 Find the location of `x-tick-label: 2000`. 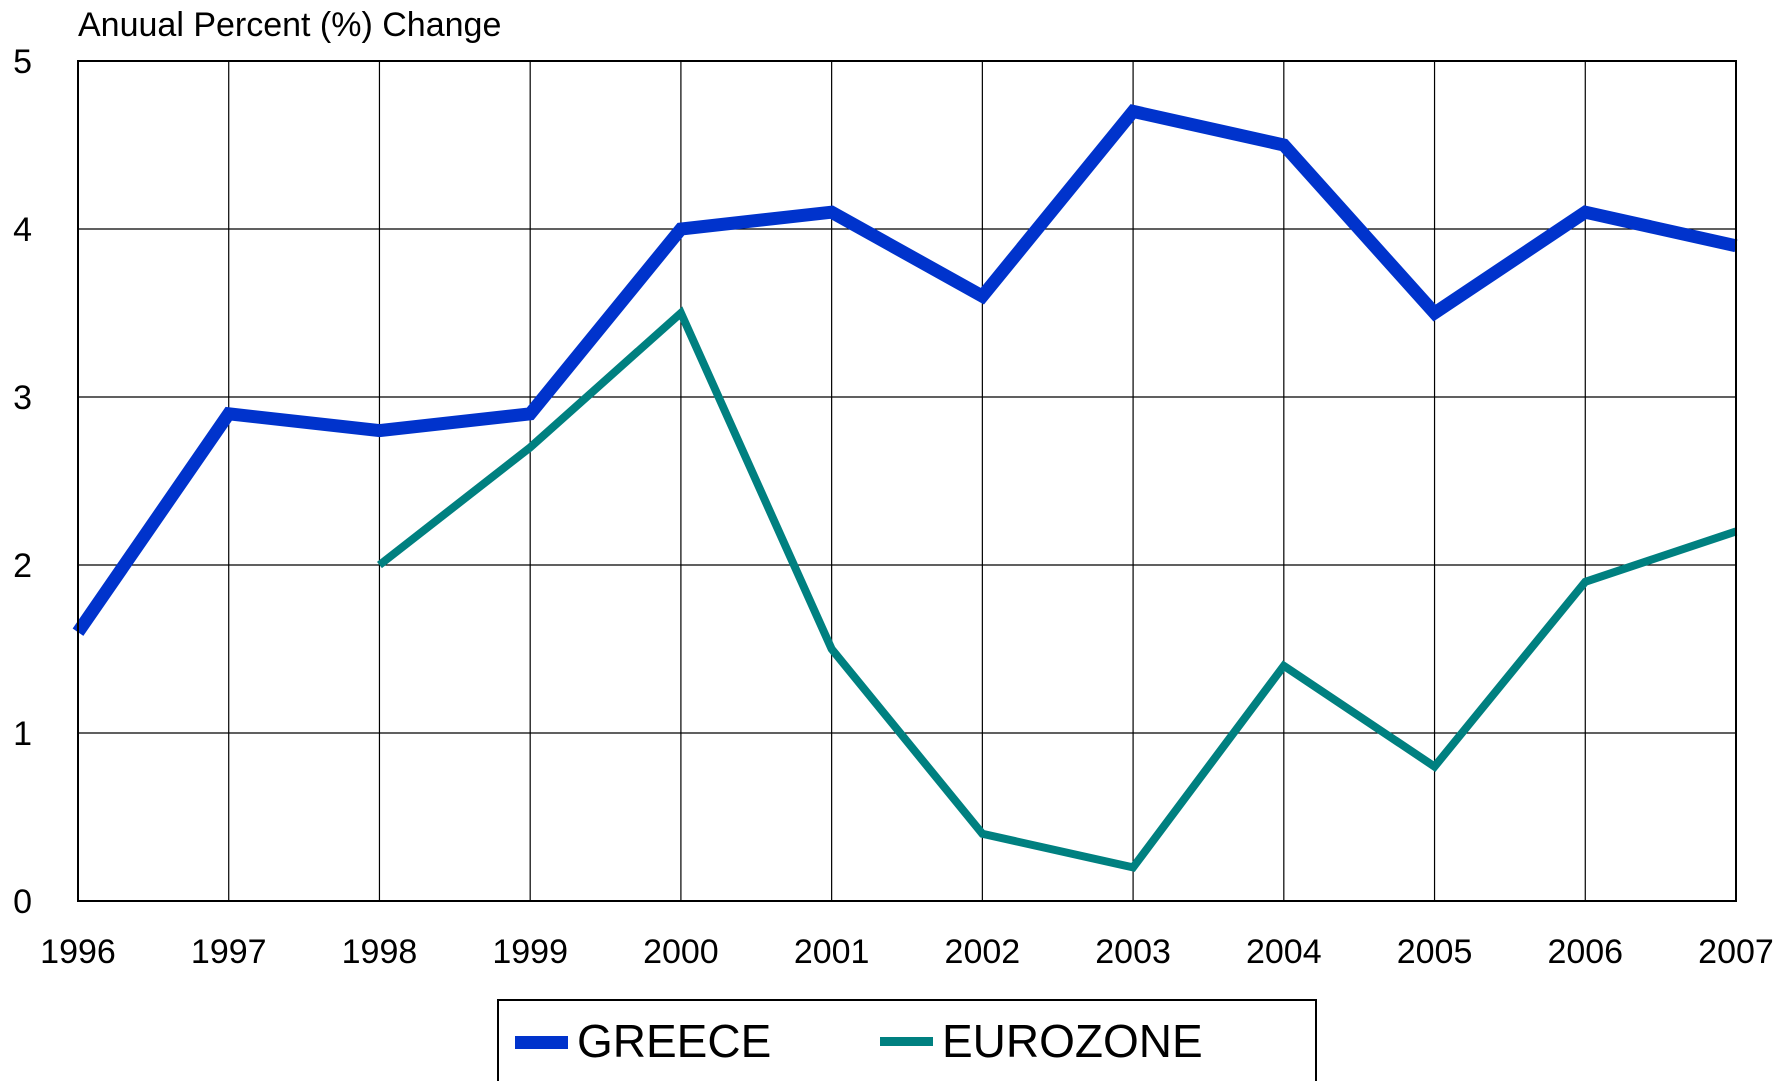

x-tick-label: 2000 is located at coordinates (681, 952).